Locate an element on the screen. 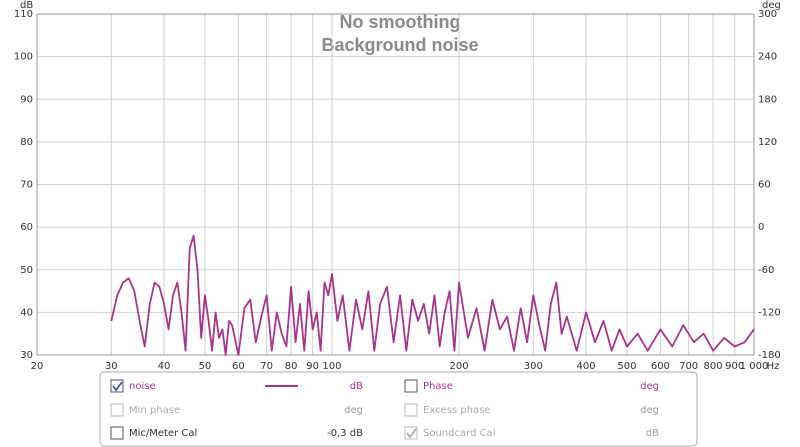  y2-tick-label: 300 is located at coordinates (767, 14).